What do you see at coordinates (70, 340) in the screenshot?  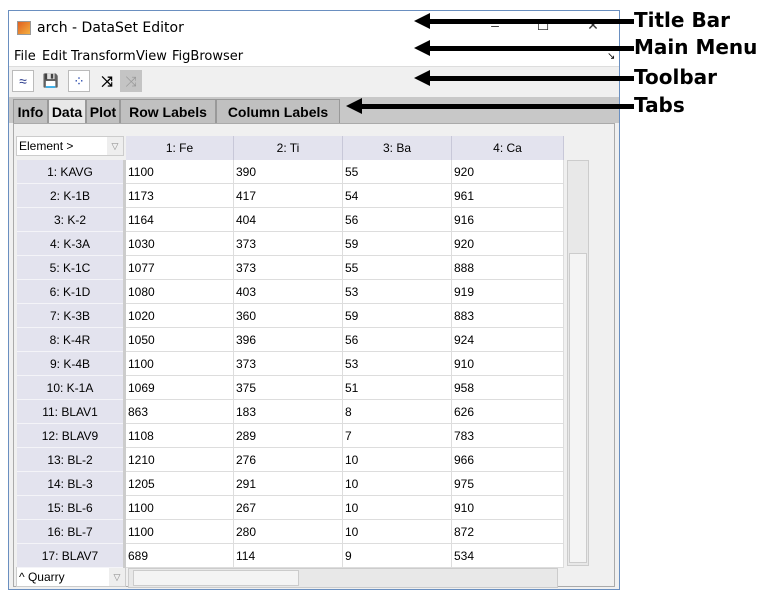 I see `row-header: 8: K-4R` at bounding box center [70, 340].